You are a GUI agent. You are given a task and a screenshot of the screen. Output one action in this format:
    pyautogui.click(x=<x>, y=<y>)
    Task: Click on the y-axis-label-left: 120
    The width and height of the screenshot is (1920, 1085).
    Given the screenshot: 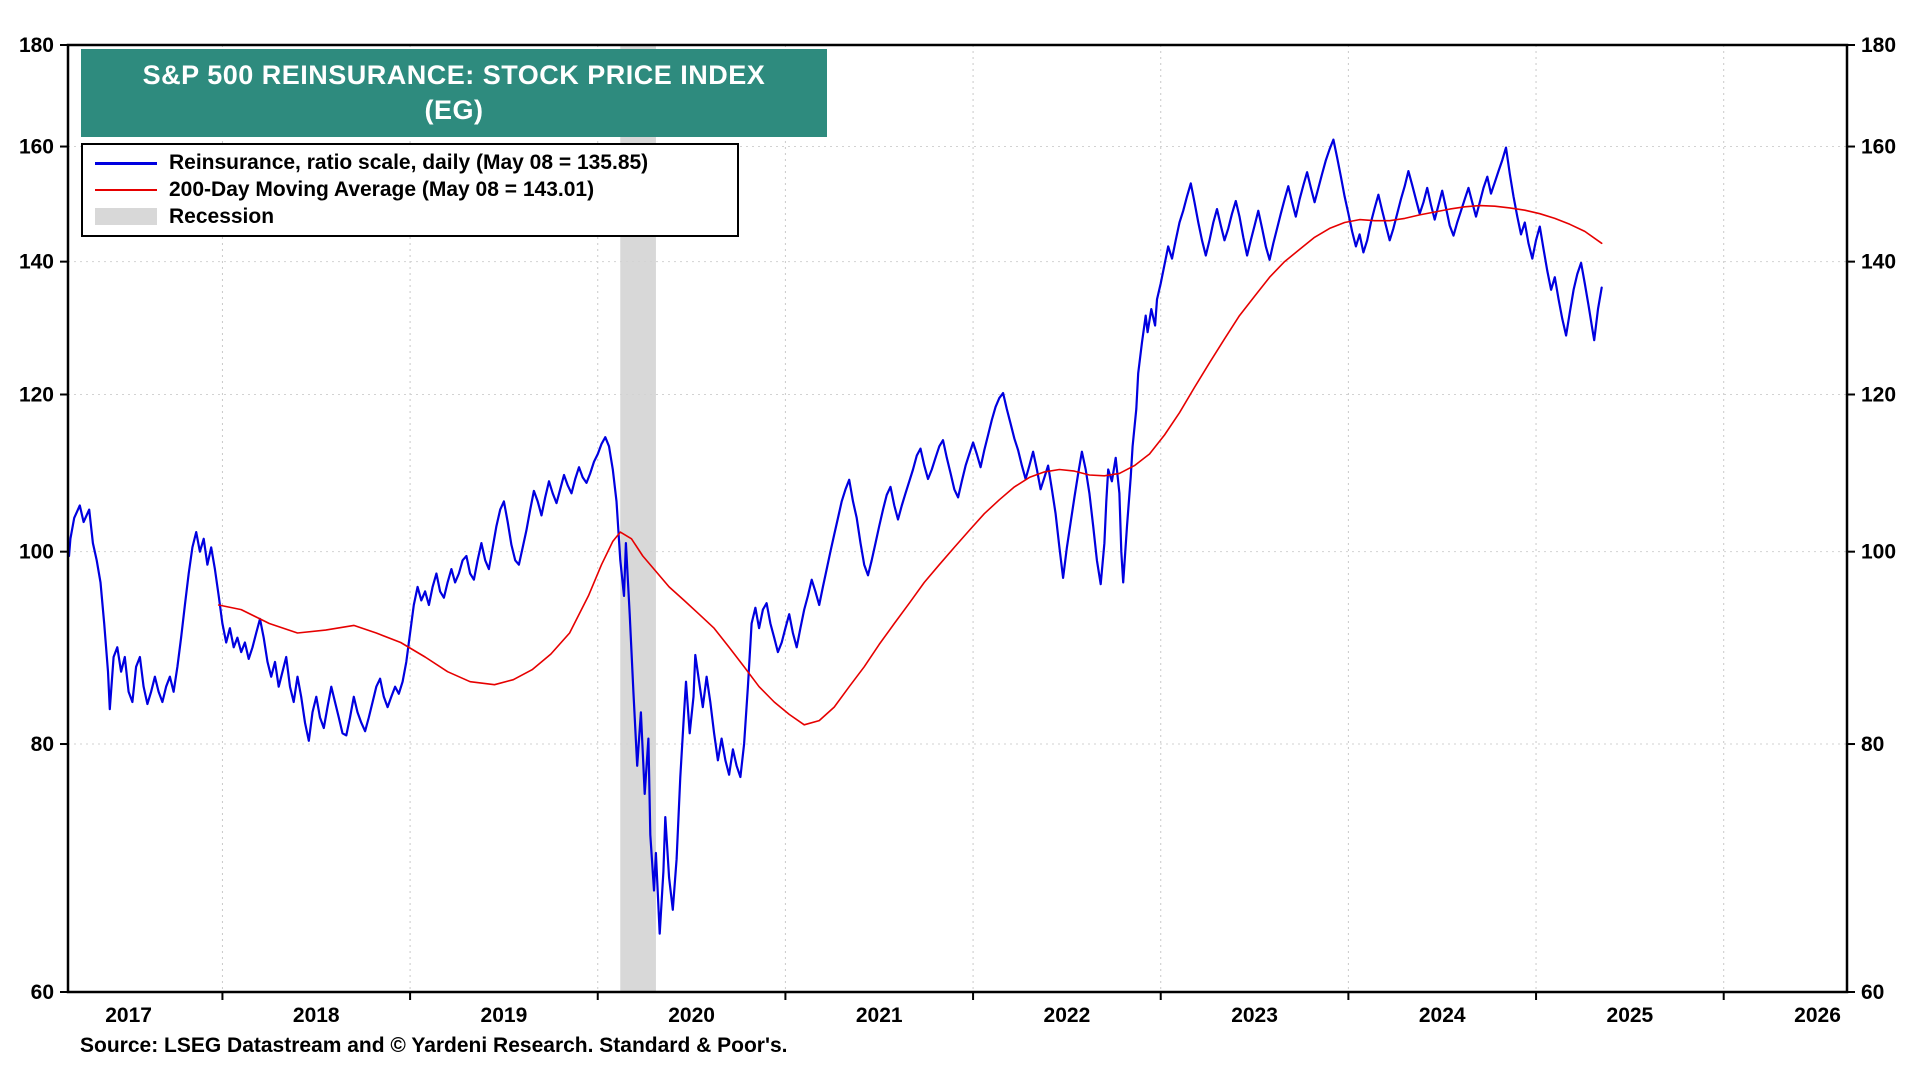 What is the action you would take?
    pyautogui.click(x=36, y=395)
    